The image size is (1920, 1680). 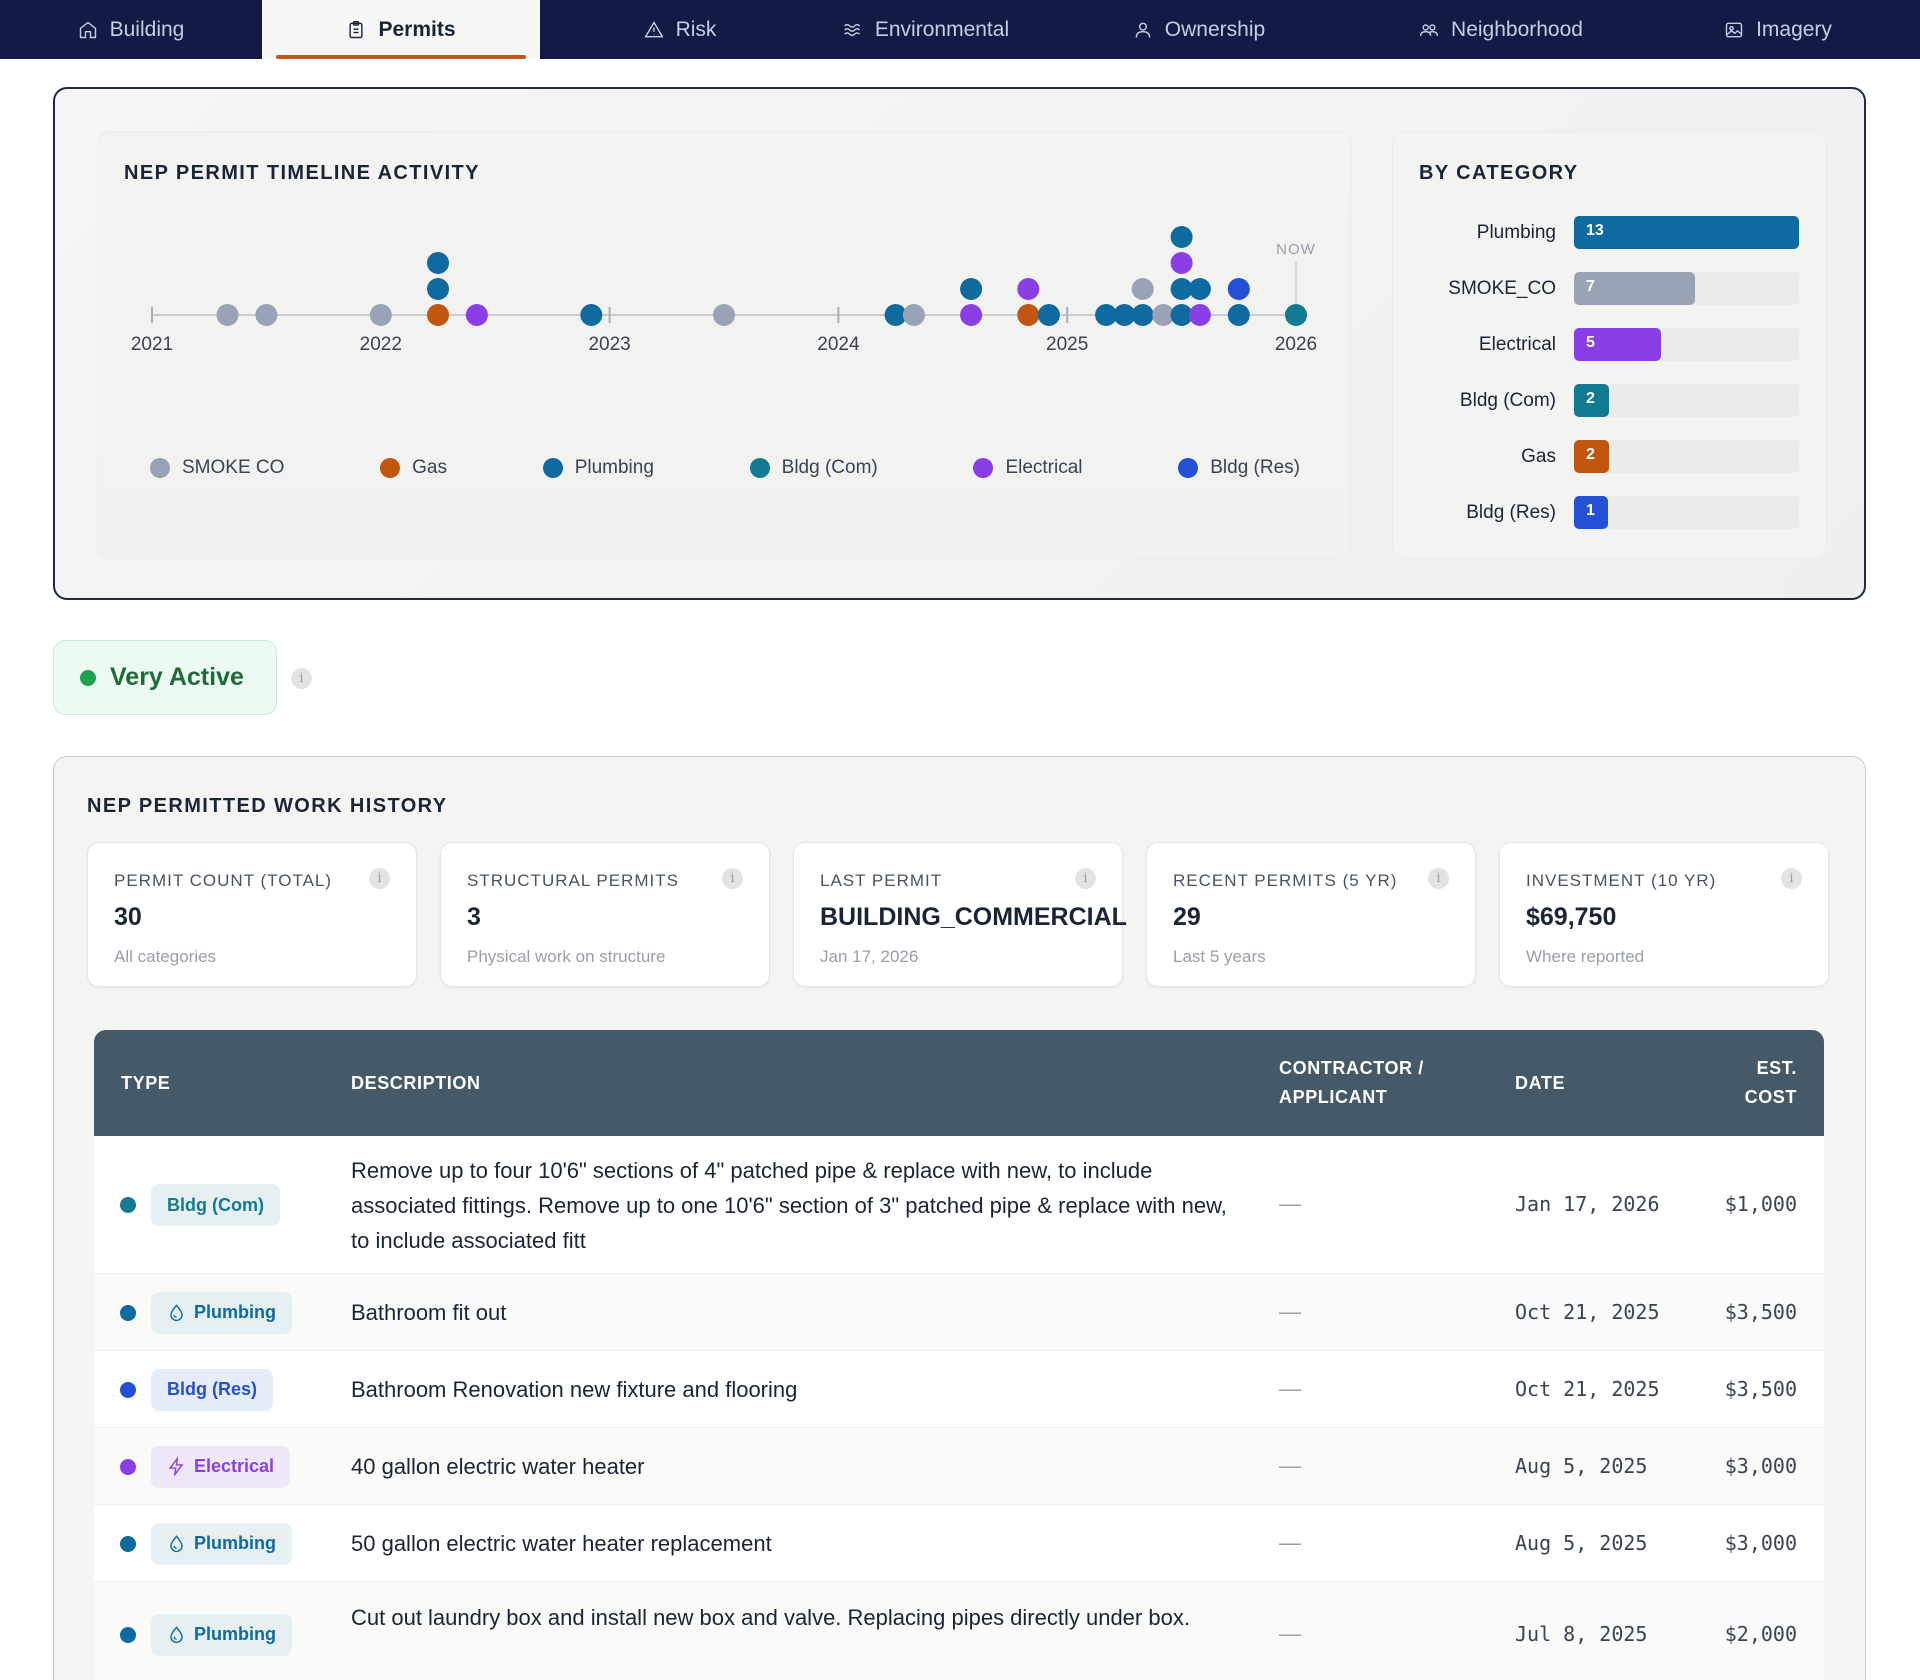 What do you see at coordinates (1238, 289) in the screenshot?
I see `timeline-point-bldg-res` at bounding box center [1238, 289].